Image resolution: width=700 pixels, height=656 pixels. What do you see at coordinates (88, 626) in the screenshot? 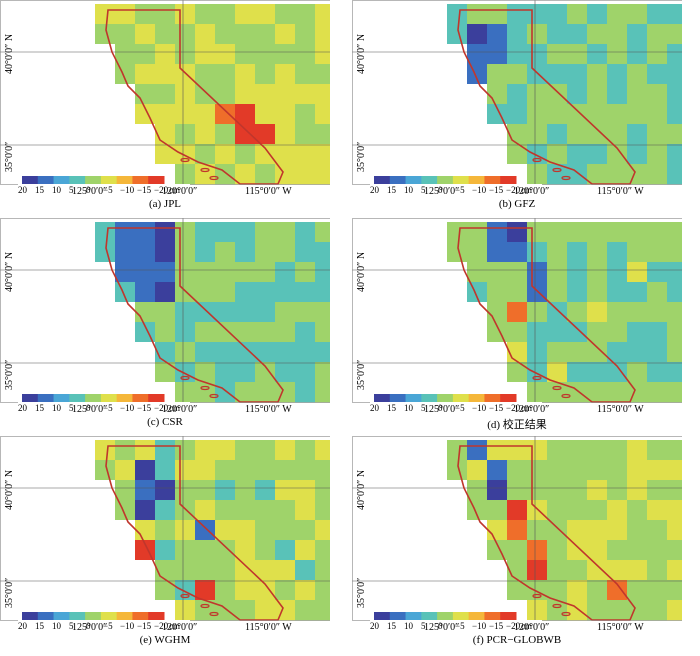
I see `colorbar-tick-label: 0` at bounding box center [88, 626].